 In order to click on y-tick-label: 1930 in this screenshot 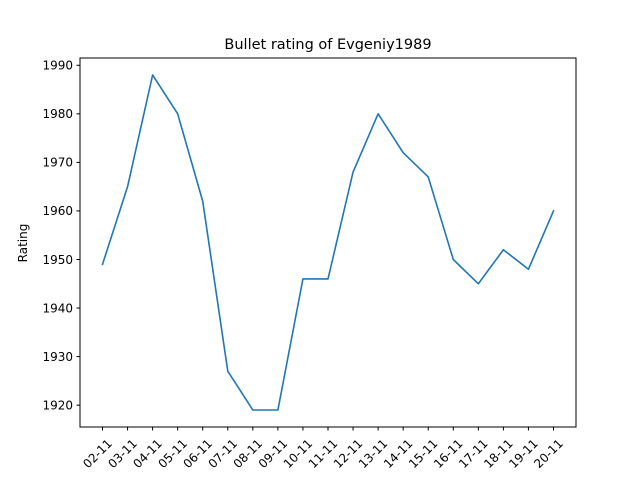, I will do `click(57, 357)`.